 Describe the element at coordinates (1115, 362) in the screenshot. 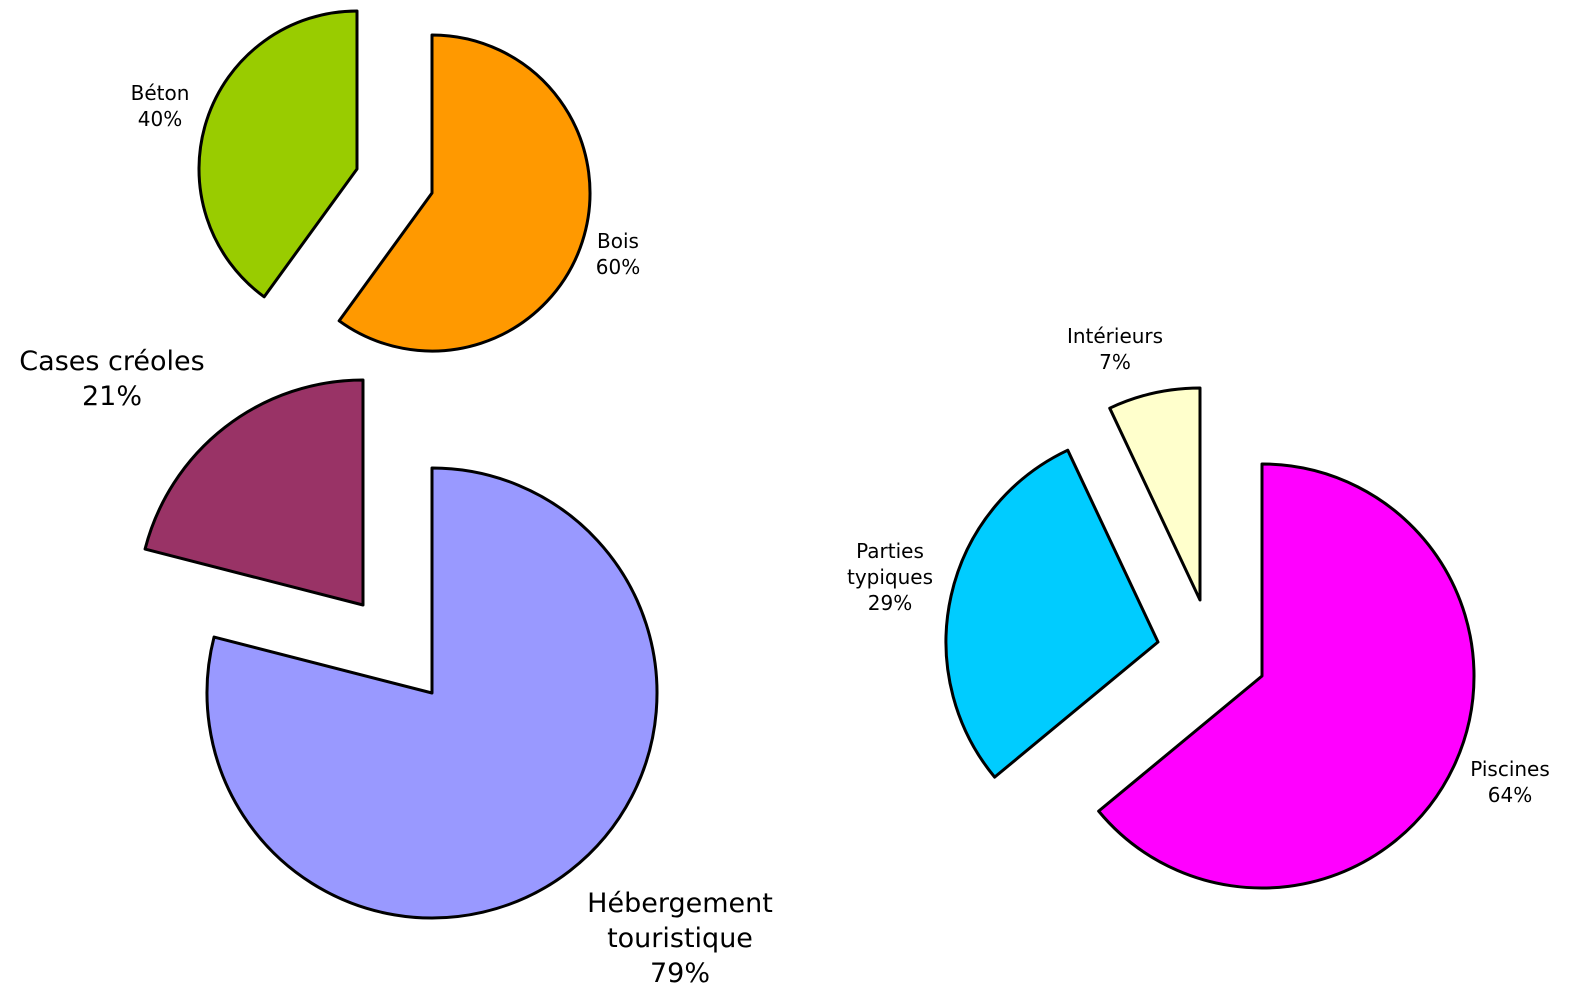

I see `slice-value: 7%` at that location.